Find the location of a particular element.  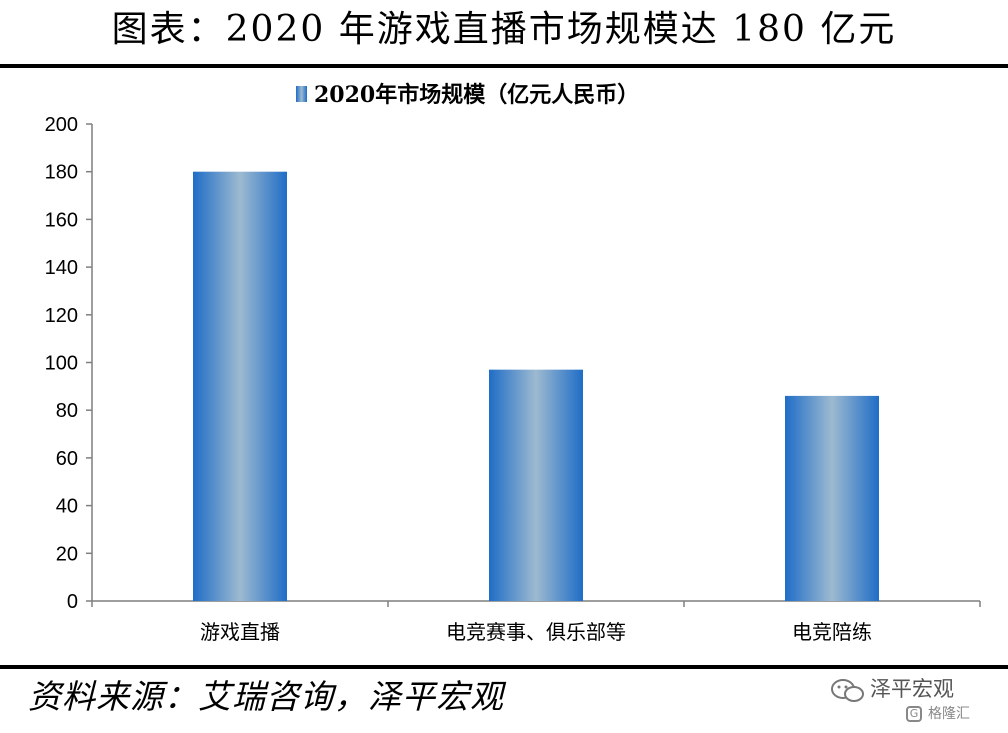

y-tick-label: 160 is located at coordinates (61, 220).